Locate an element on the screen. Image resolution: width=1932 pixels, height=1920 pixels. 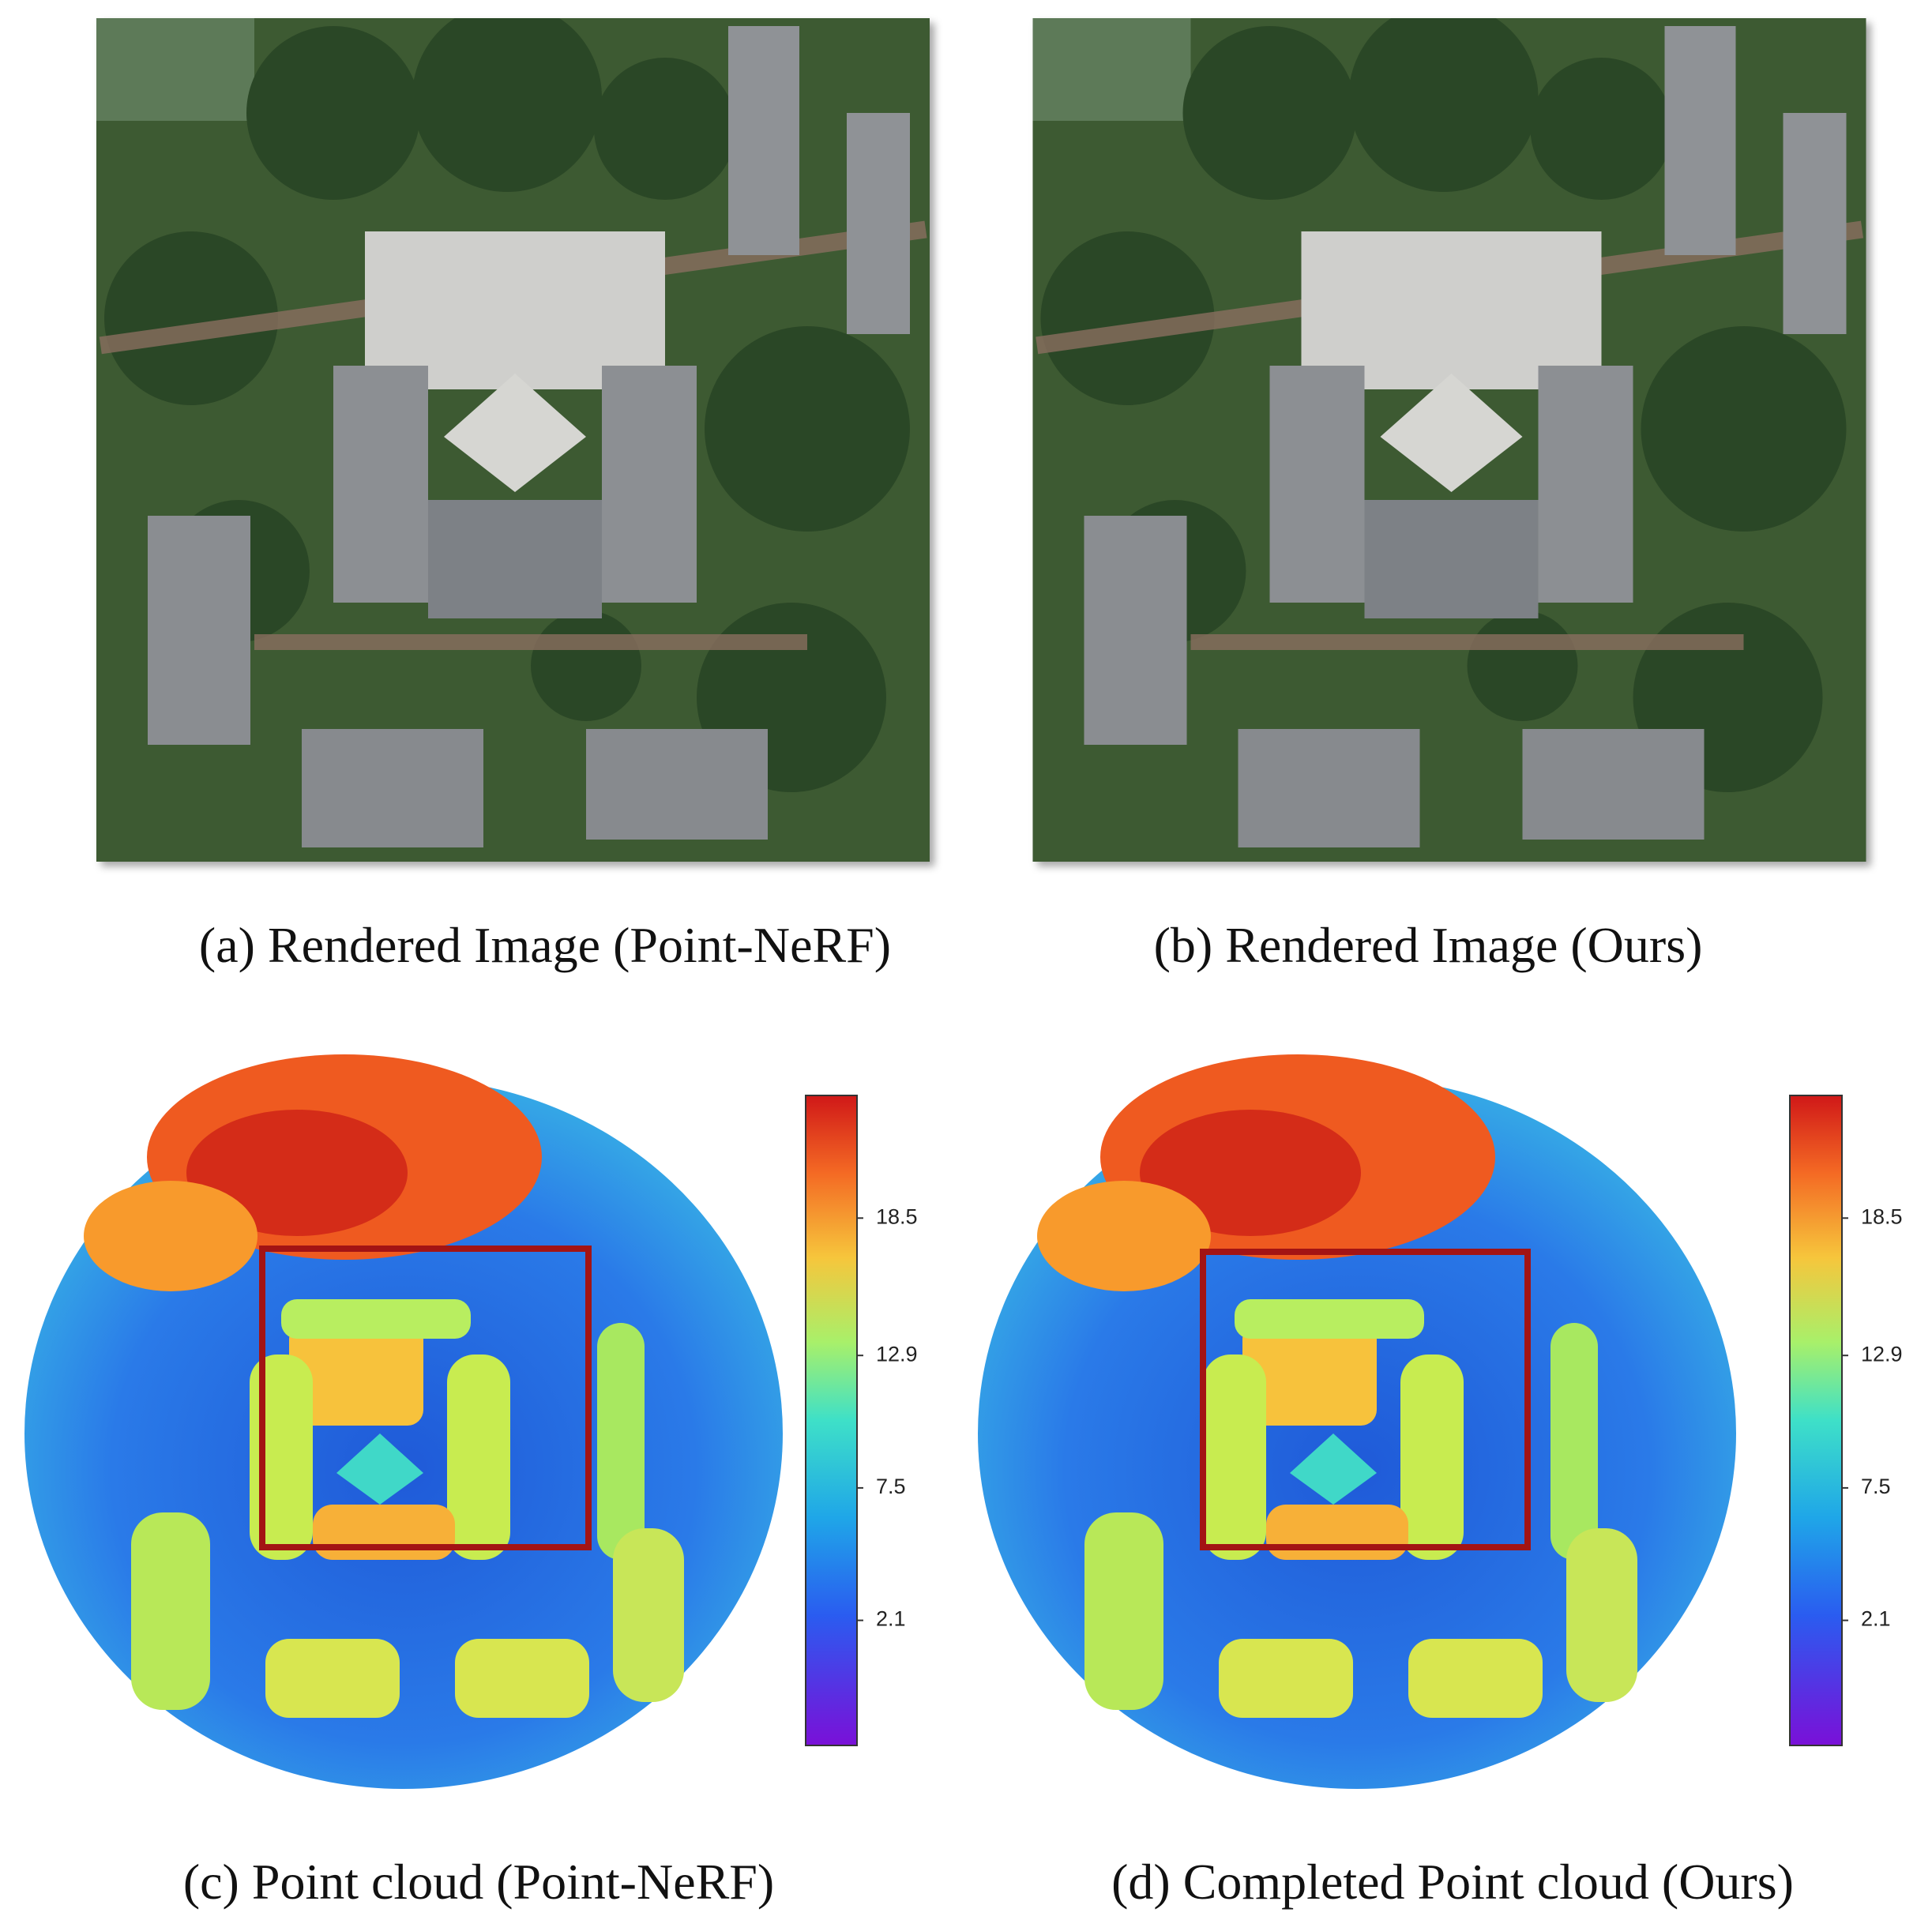
caption: (a) Rendered Image (Point-NeRF) is located at coordinates (545, 945).